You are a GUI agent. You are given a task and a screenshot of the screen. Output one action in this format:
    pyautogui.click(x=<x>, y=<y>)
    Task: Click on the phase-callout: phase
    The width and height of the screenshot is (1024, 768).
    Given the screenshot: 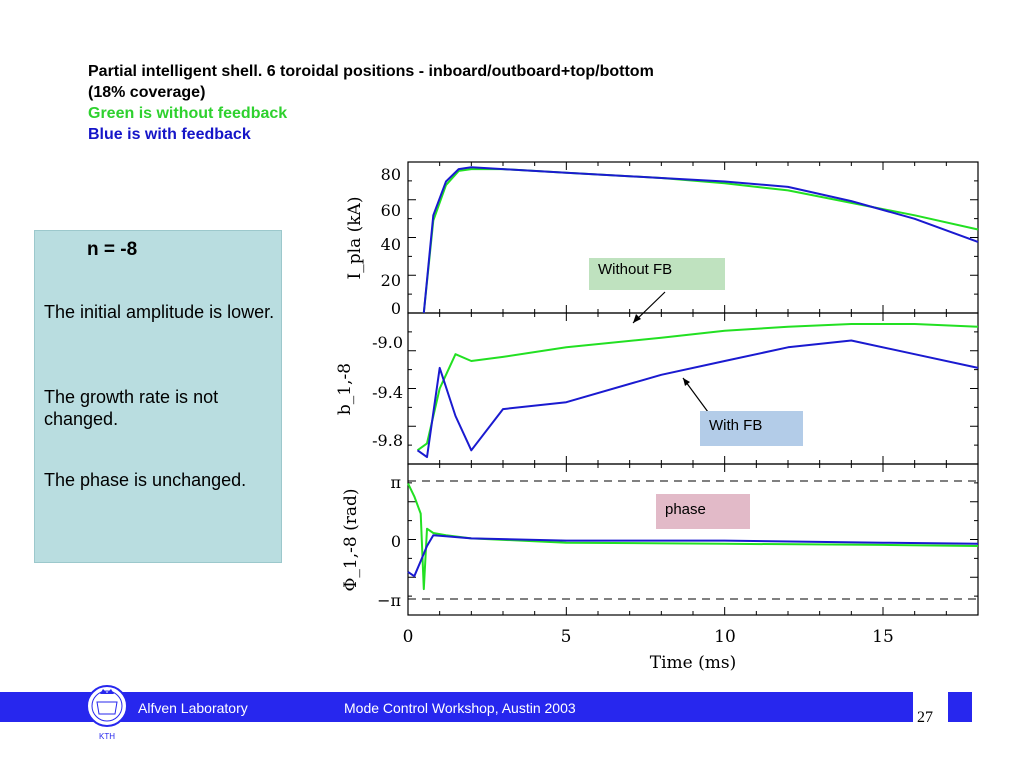 What is the action you would take?
    pyautogui.click(x=703, y=511)
    